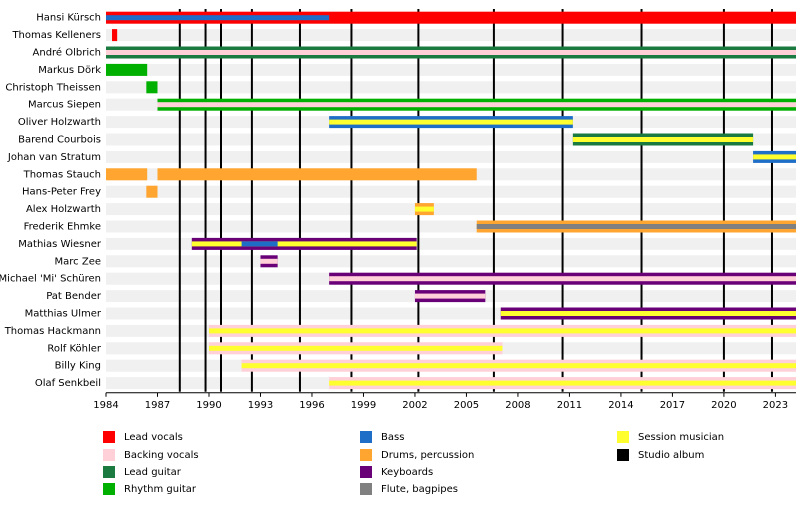  I want to click on x-tick-label: 1999, so click(363, 405).